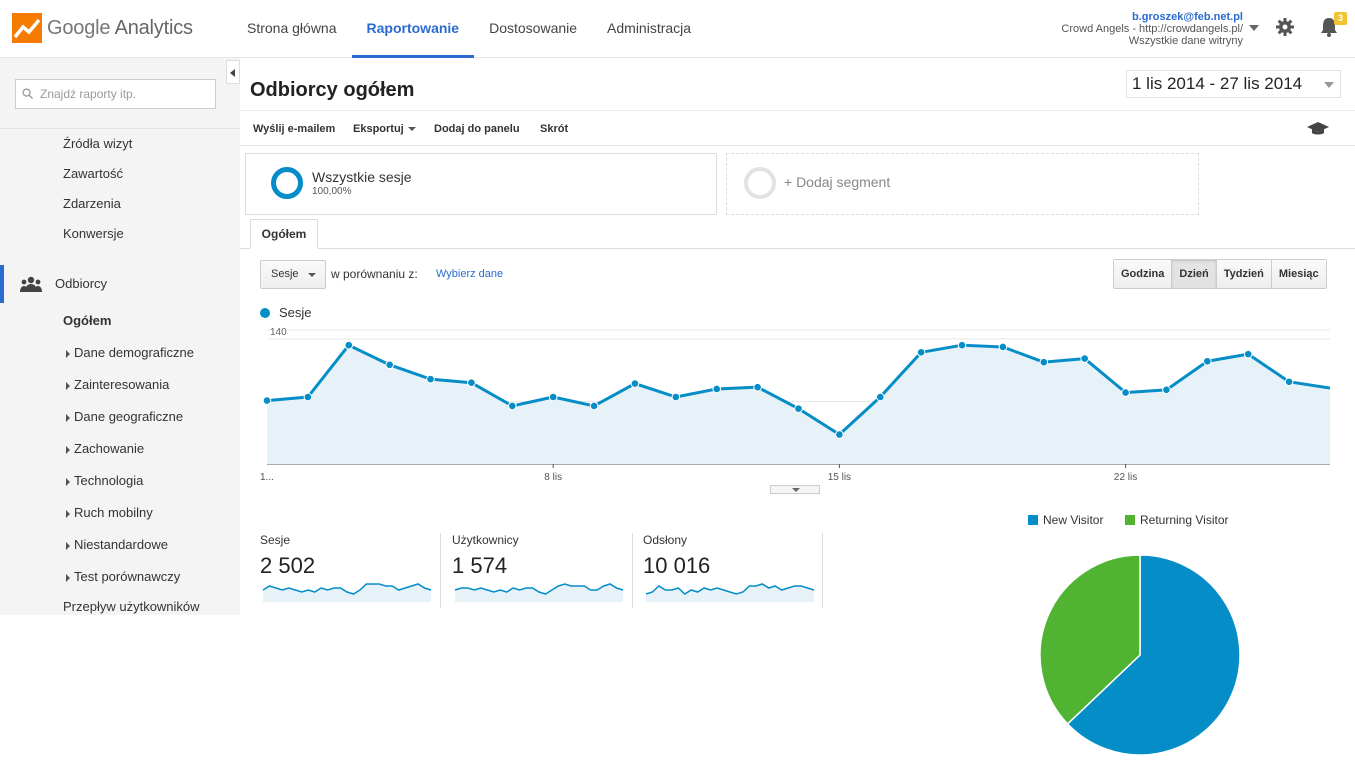 This screenshot has height=765, width=1355. I want to click on sidebar-item-benchmarking: Test porównawczy, so click(123, 576).